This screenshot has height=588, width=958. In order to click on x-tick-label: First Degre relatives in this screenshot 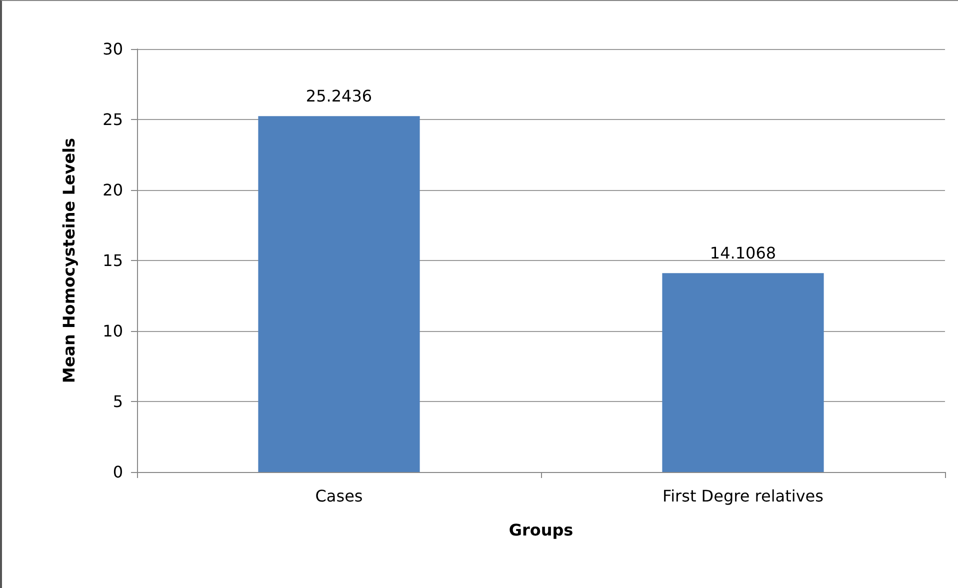, I will do `click(743, 496)`.